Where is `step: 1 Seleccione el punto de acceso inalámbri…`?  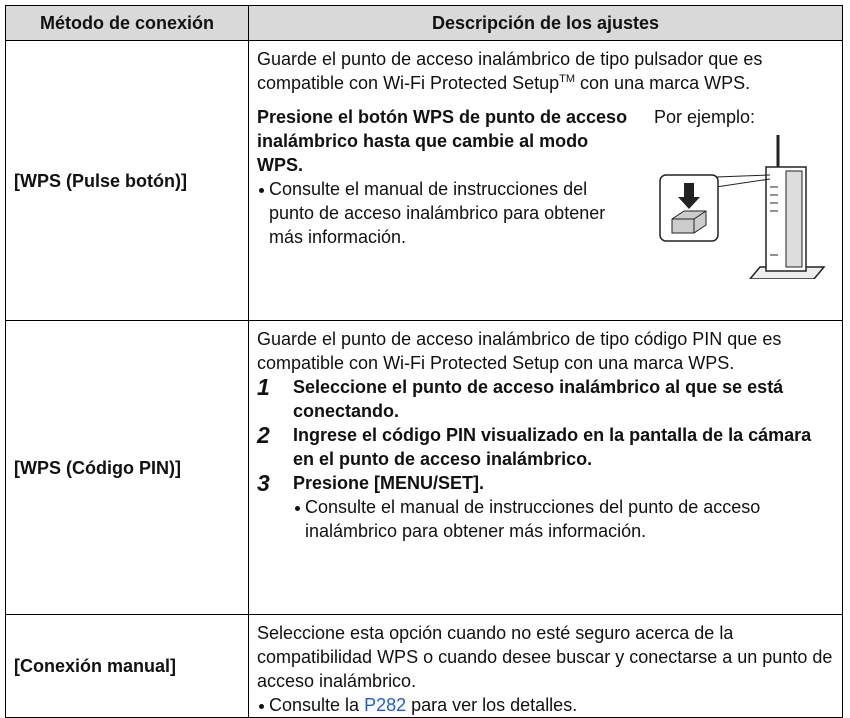
step: 1 Seleccione el punto de acceso inalámbri… is located at coordinates (545, 399).